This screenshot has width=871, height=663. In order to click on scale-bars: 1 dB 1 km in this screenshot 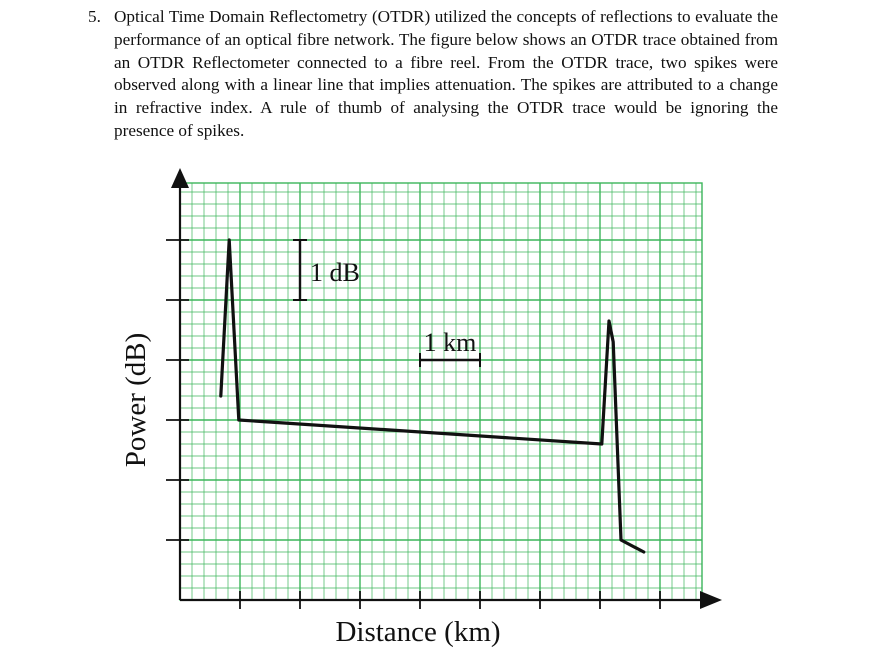, I will do `click(387, 303)`.